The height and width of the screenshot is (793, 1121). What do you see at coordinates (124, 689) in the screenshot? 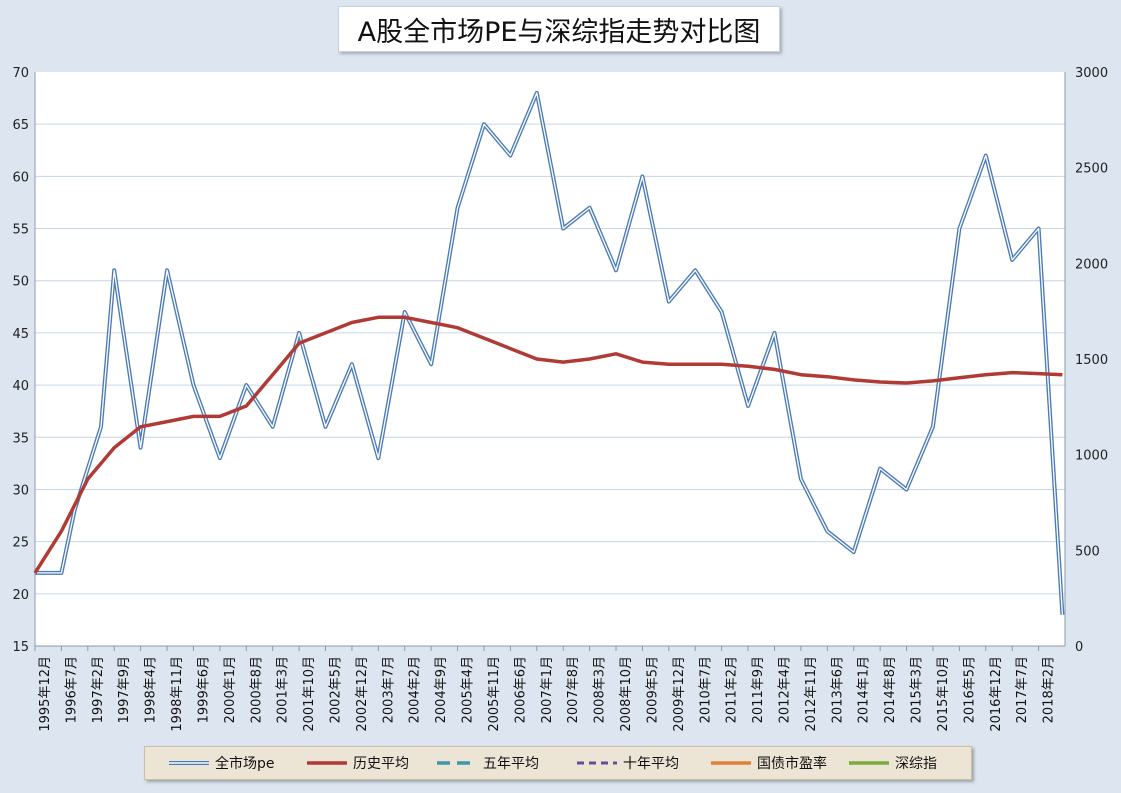
I see `x-tick-label: 1997年9月` at bounding box center [124, 689].